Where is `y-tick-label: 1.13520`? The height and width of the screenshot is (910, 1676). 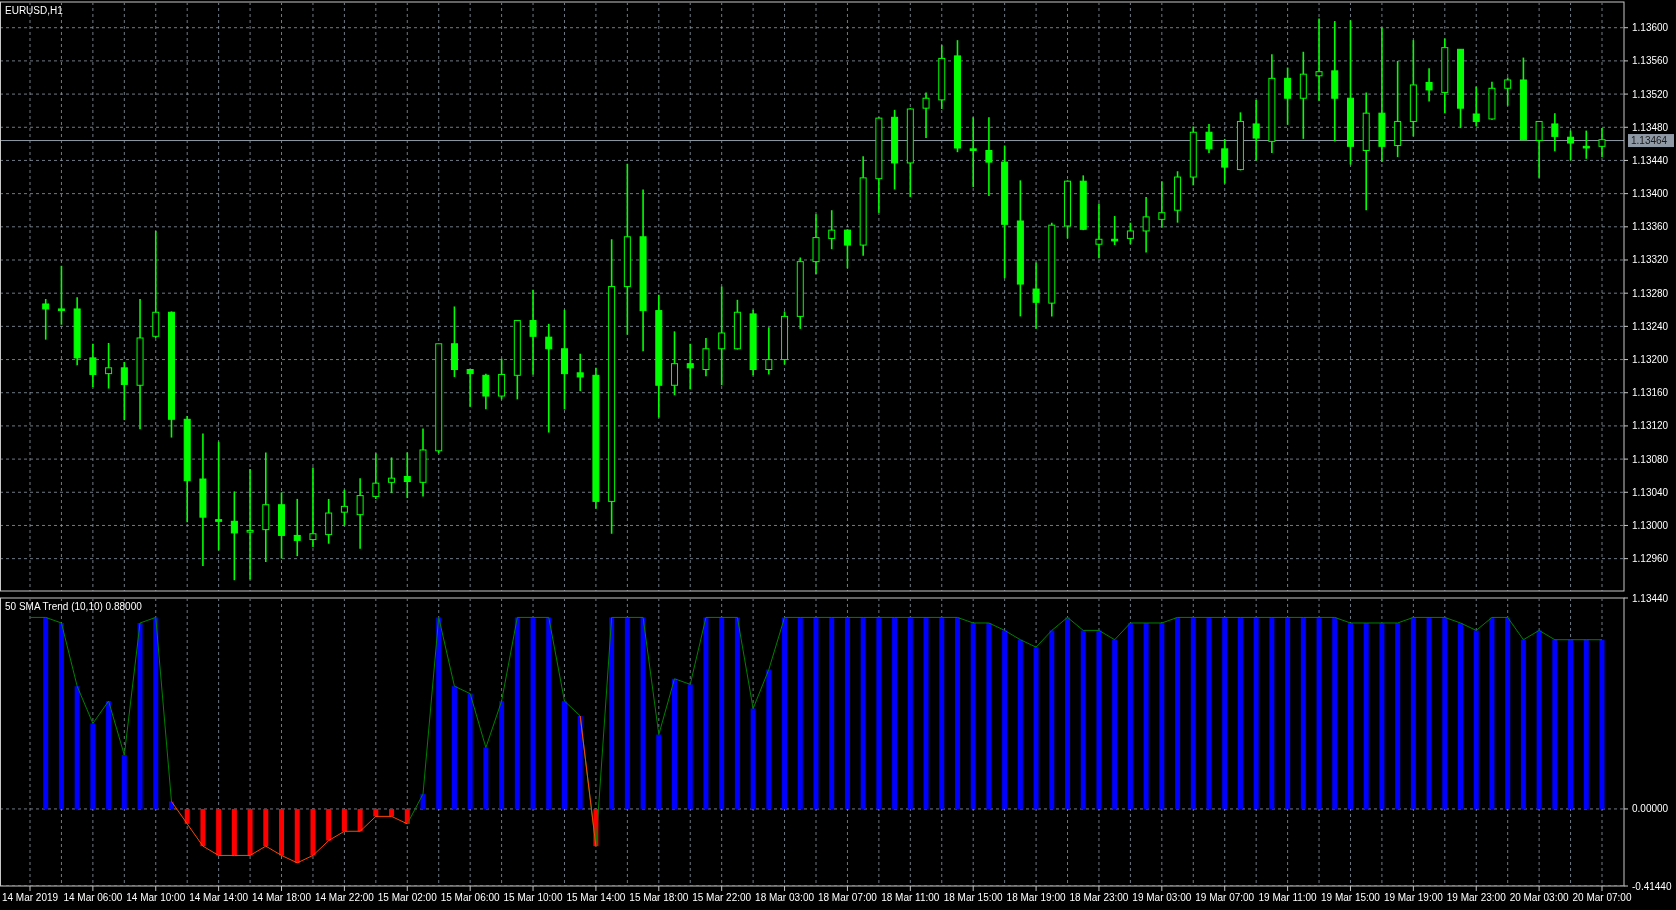 y-tick-label: 1.13520 is located at coordinates (1650, 94).